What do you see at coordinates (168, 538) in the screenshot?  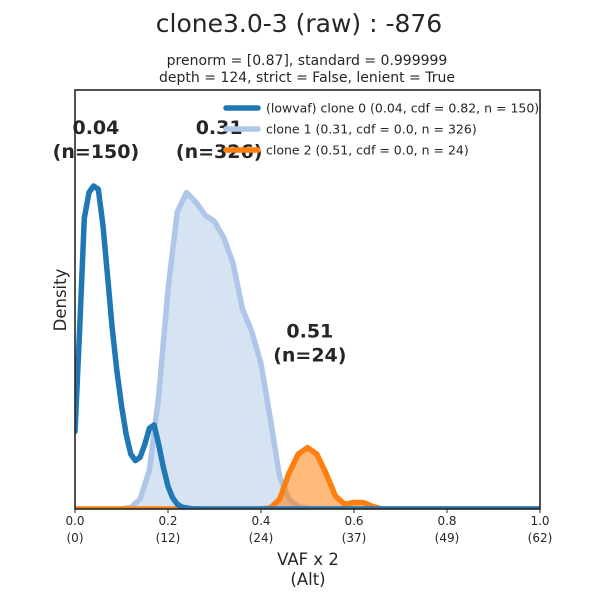 I see `x-tick-sublabel: (12)` at bounding box center [168, 538].